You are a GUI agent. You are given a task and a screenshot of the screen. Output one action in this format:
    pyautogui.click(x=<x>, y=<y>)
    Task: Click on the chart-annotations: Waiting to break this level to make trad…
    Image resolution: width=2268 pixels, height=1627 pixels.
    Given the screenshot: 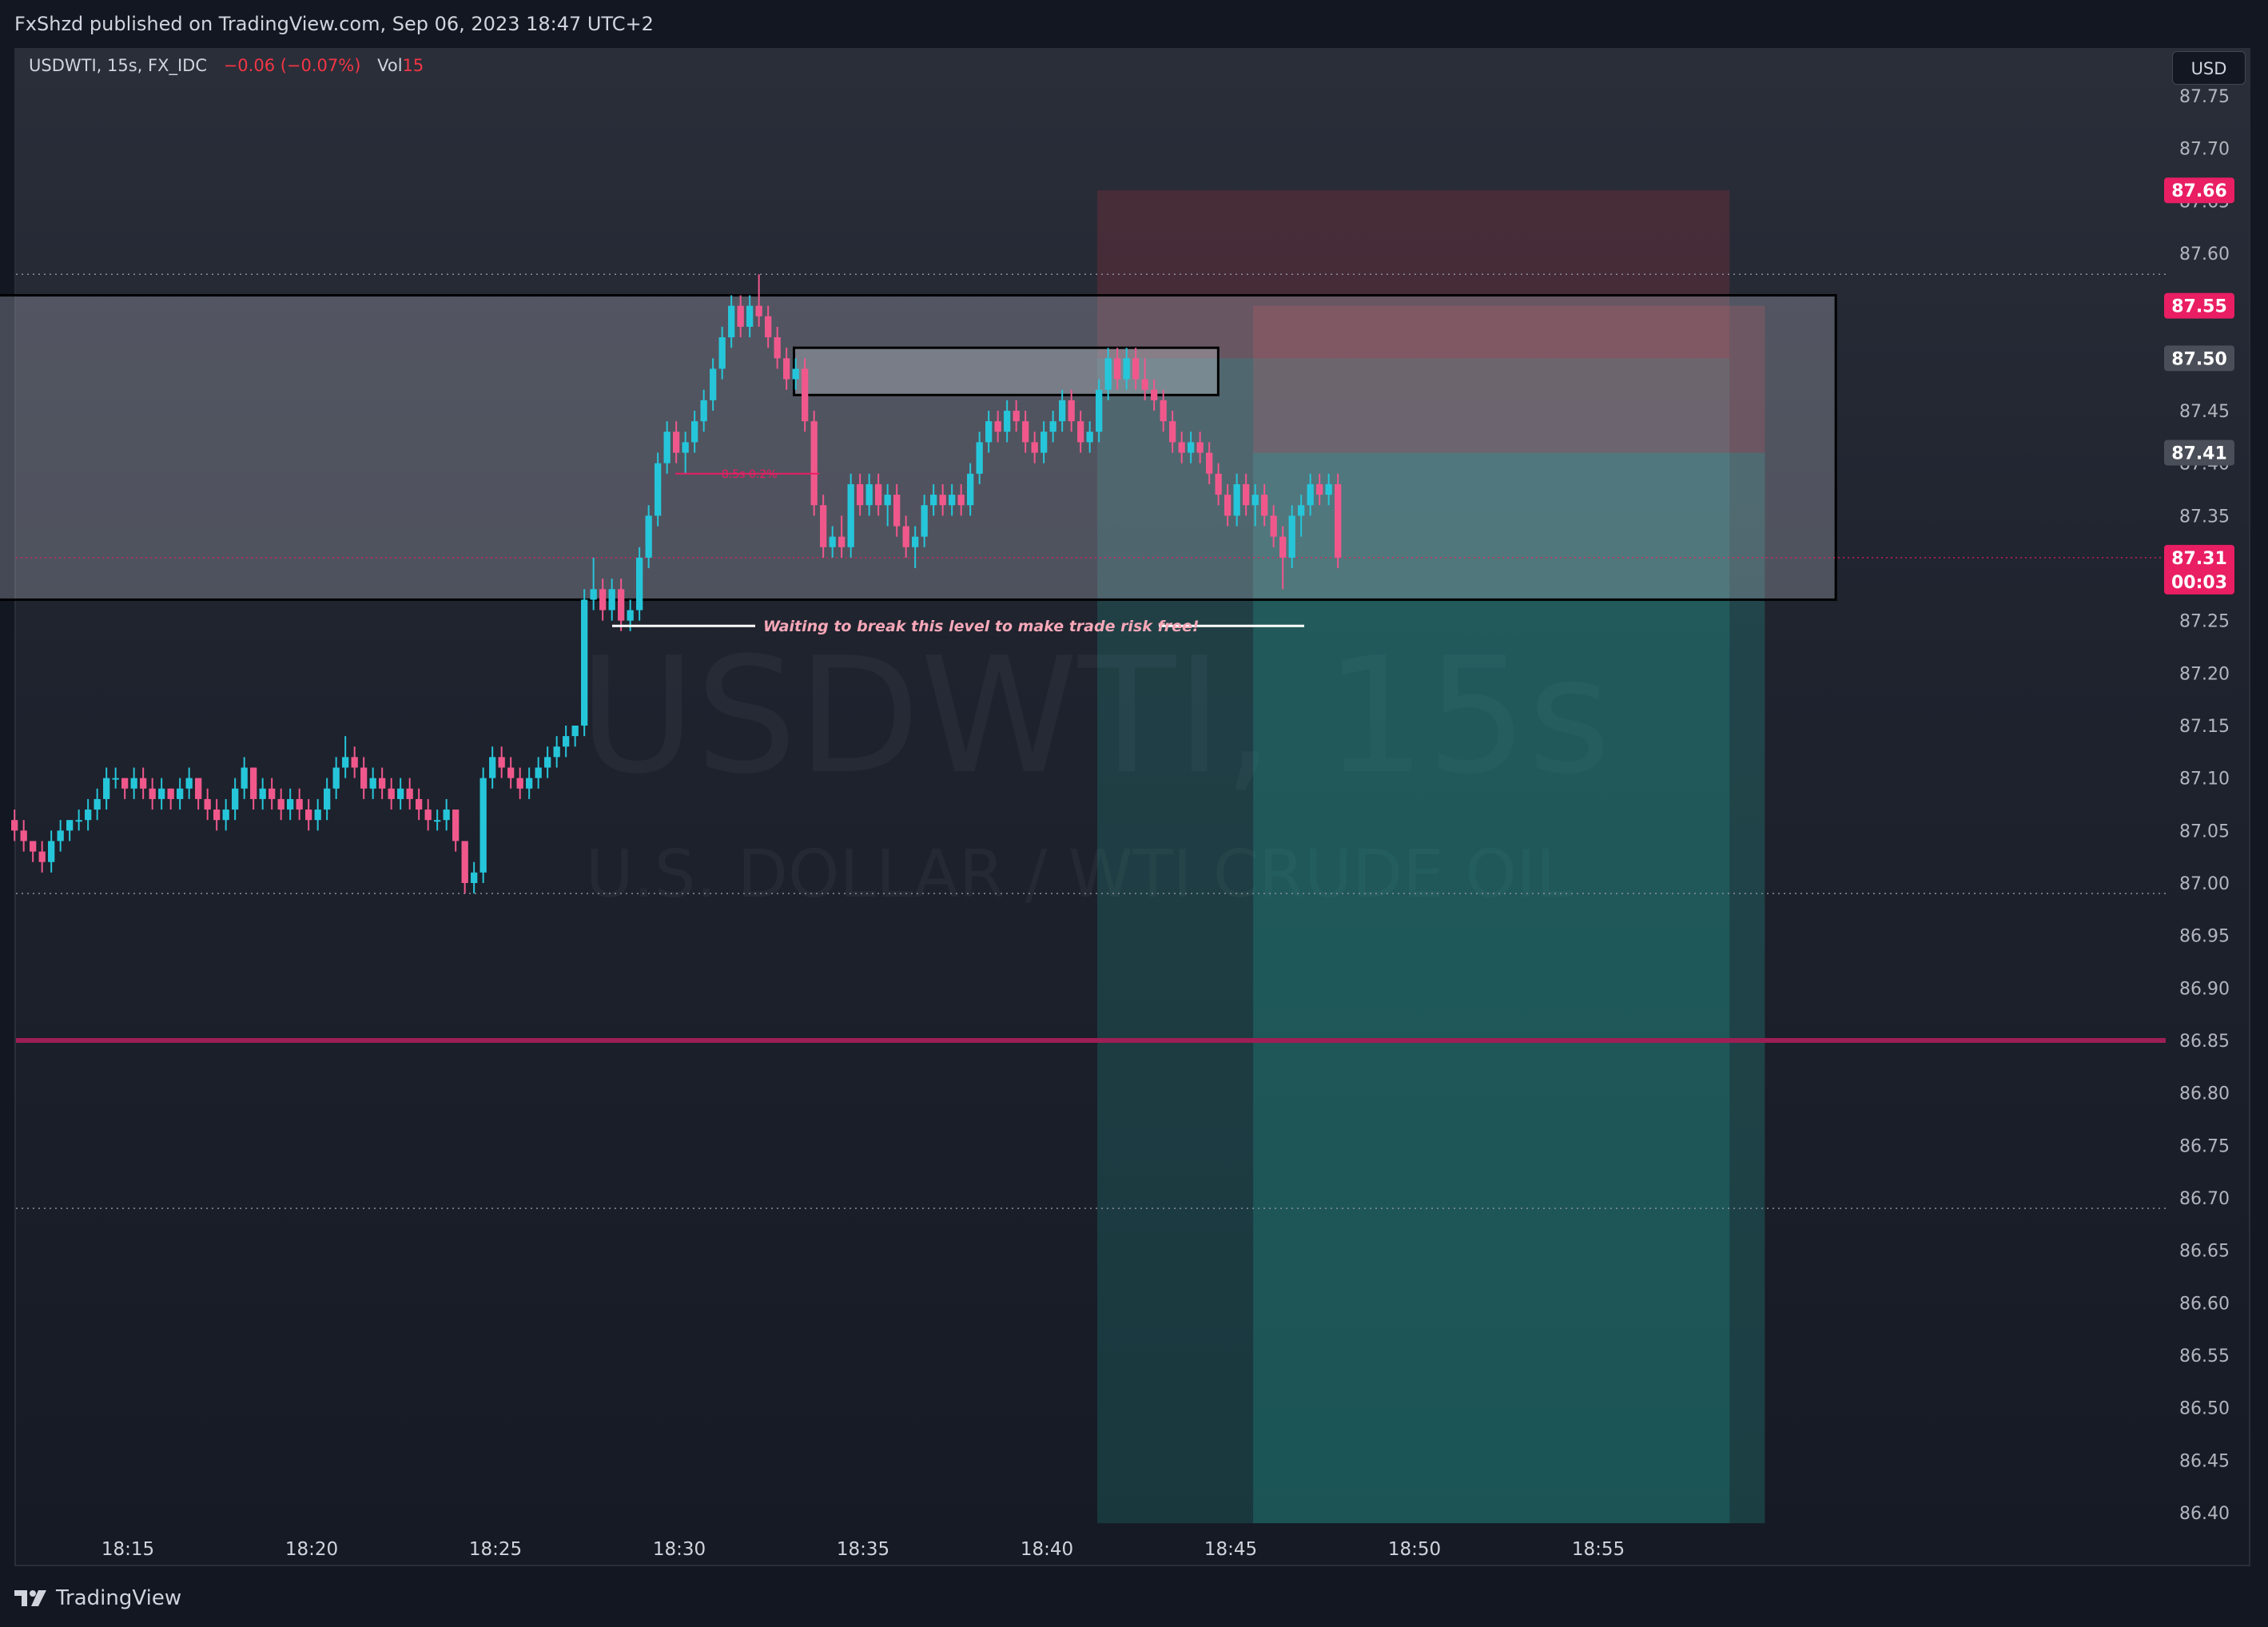 What is the action you would take?
    pyautogui.click(x=958, y=551)
    